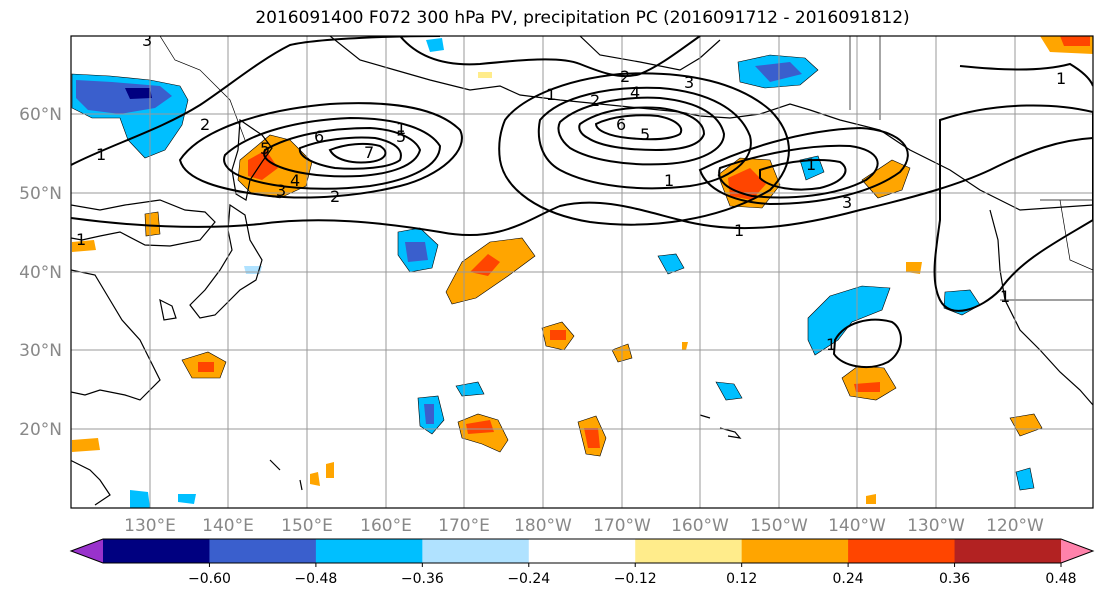 This screenshot has height=601, width=1105. Describe the element at coordinates (857, 526) in the screenshot. I see `lon-label: 140°W` at that location.